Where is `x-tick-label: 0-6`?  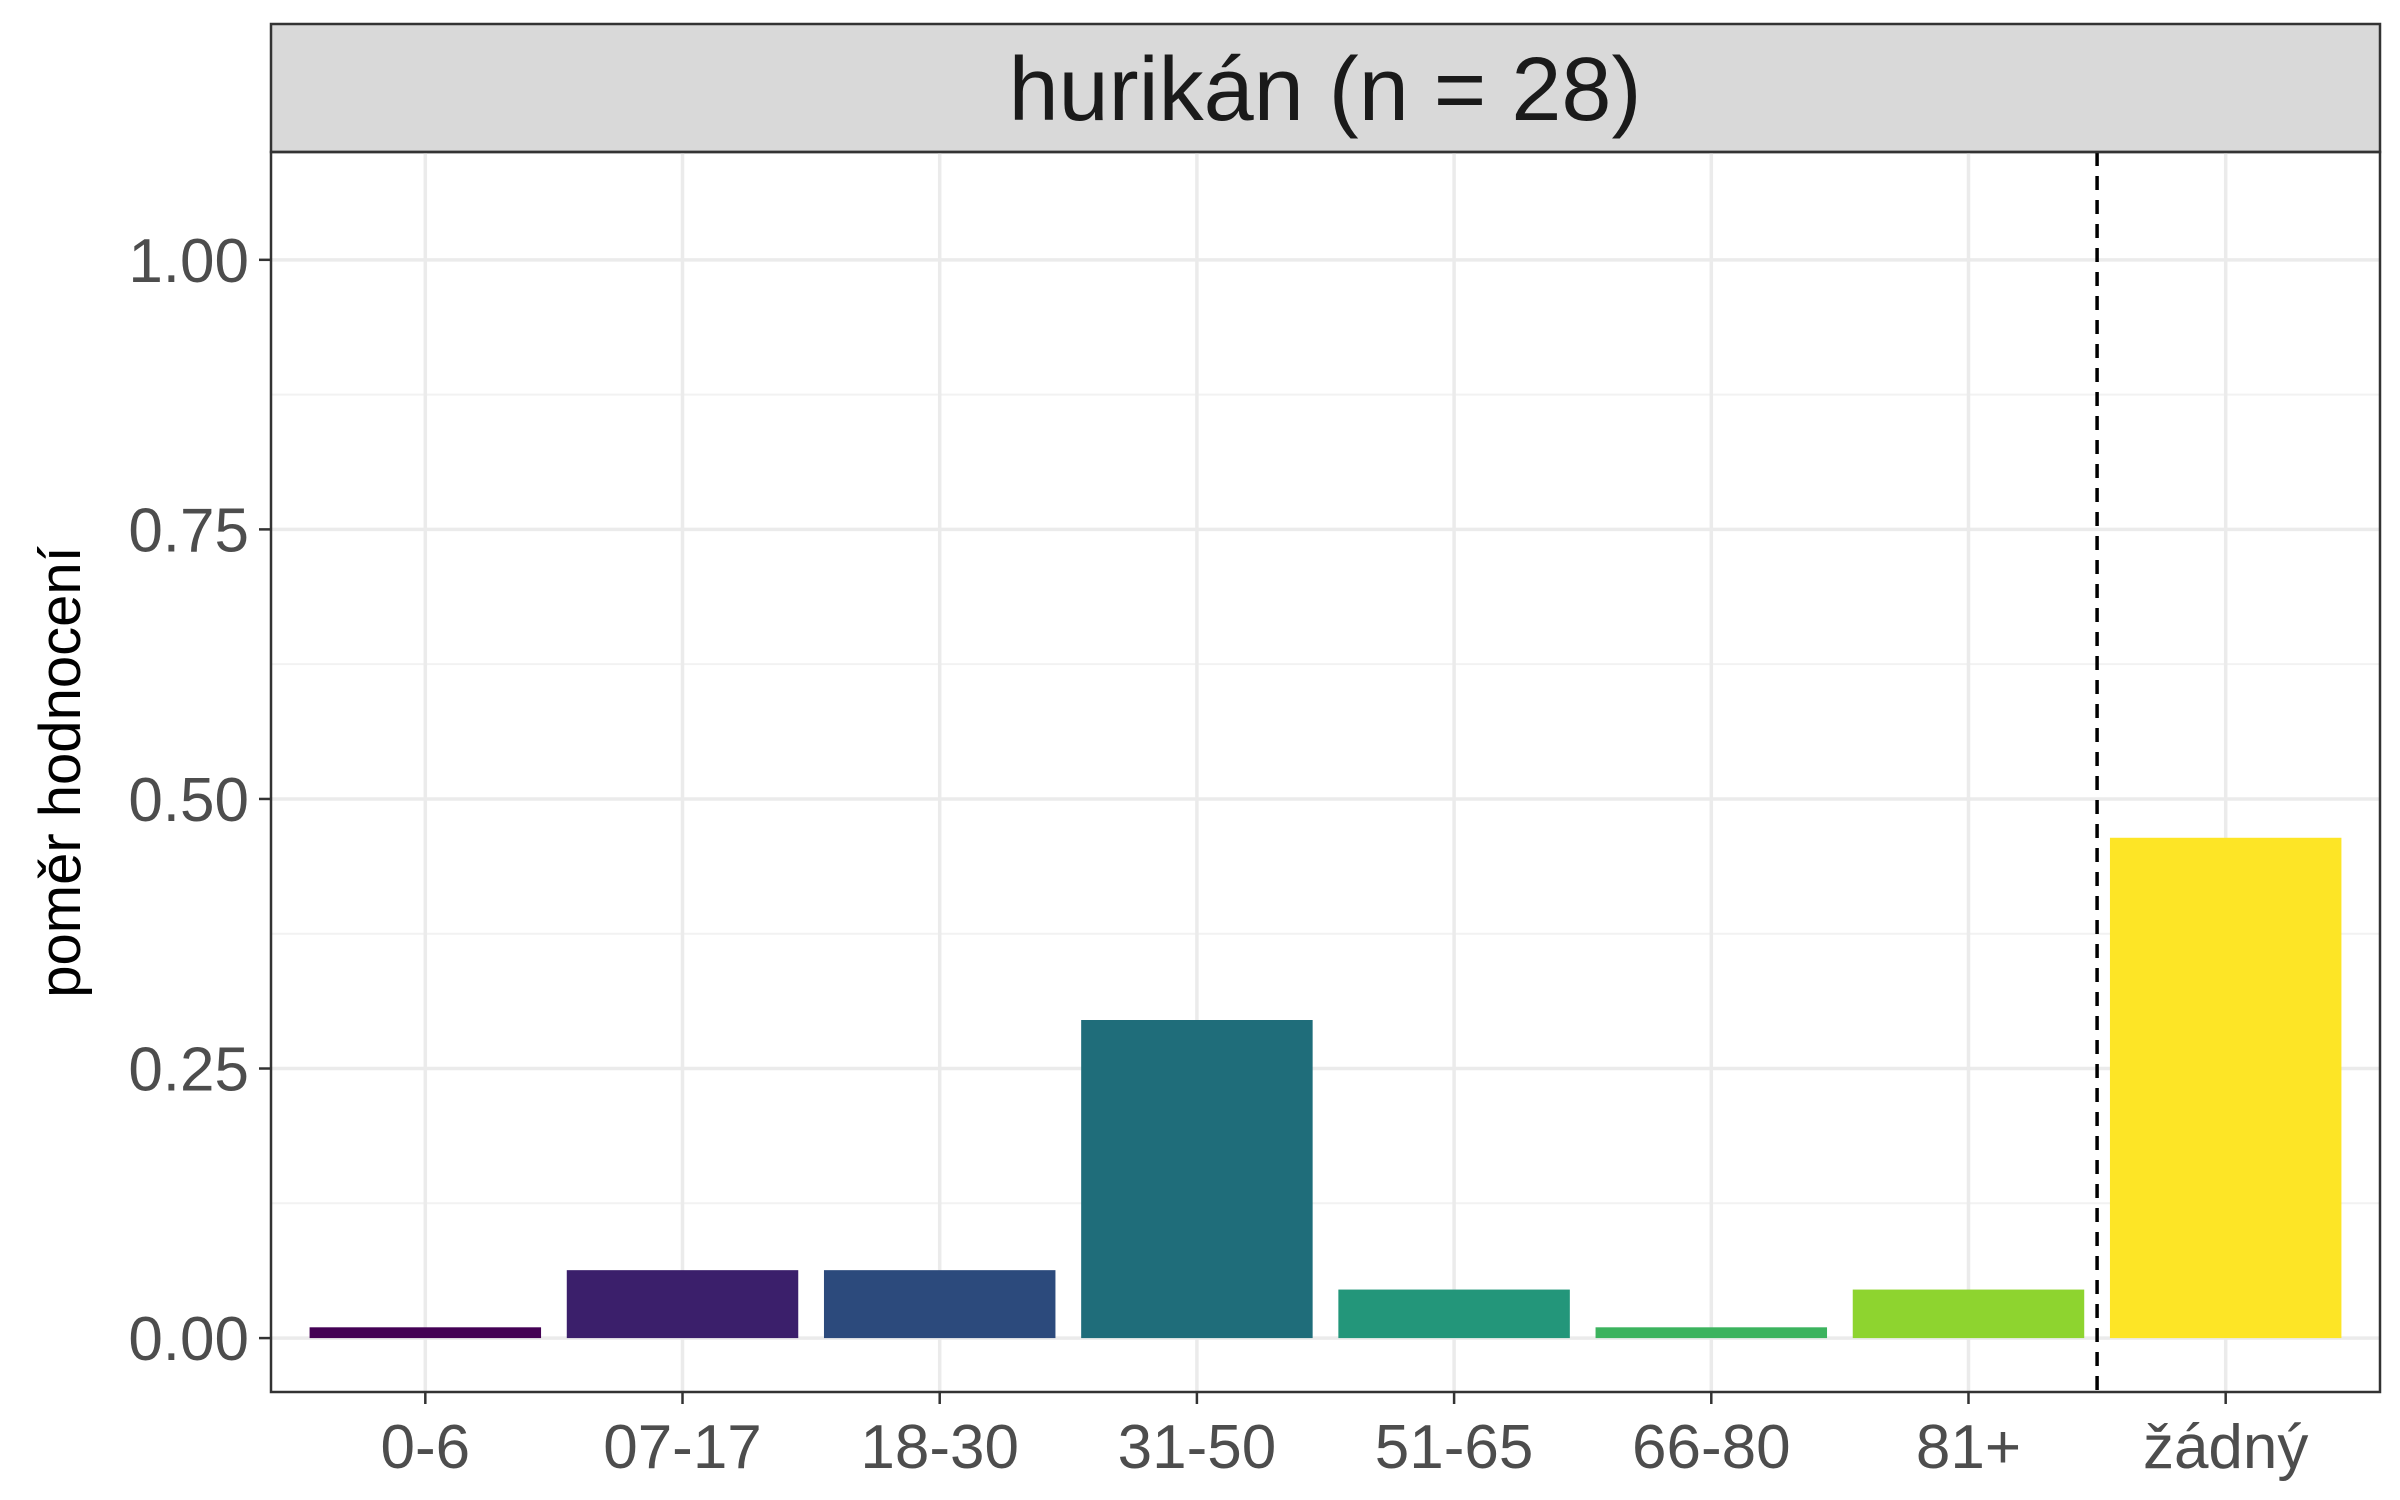
x-tick-label: 0-6 is located at coordinates (426, 1447).